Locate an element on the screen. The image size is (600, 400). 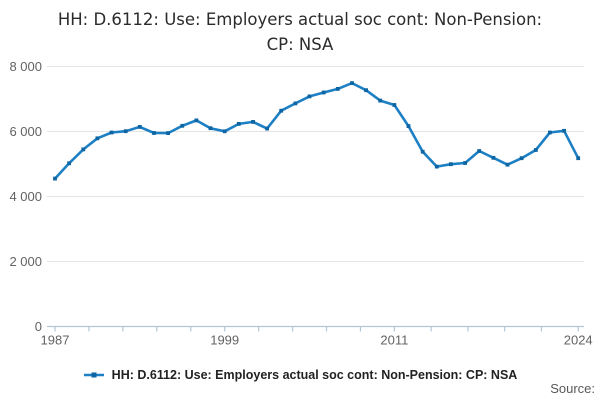
x-tick-label: 2011 is located at coordinates (394, 340).